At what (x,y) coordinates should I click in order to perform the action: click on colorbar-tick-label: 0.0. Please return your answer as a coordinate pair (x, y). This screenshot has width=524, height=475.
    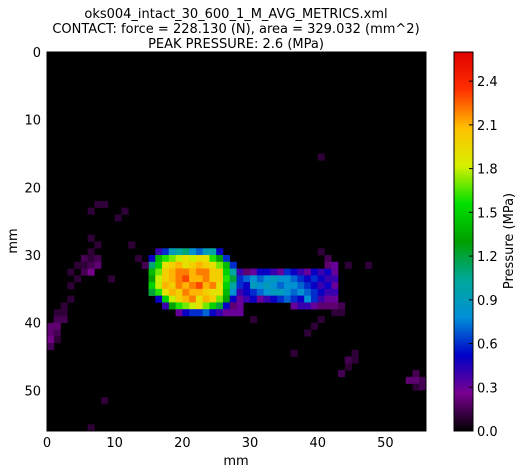
    Looking at the image, I should click on (487, 432).